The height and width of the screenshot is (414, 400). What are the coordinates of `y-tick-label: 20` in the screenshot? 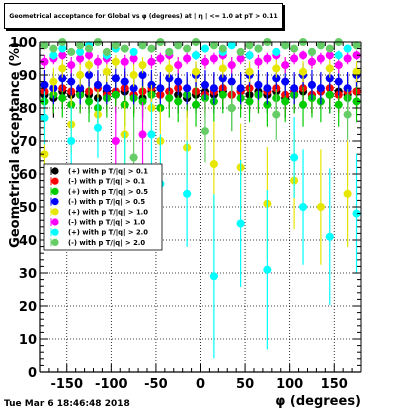 It's located at (28, 307).